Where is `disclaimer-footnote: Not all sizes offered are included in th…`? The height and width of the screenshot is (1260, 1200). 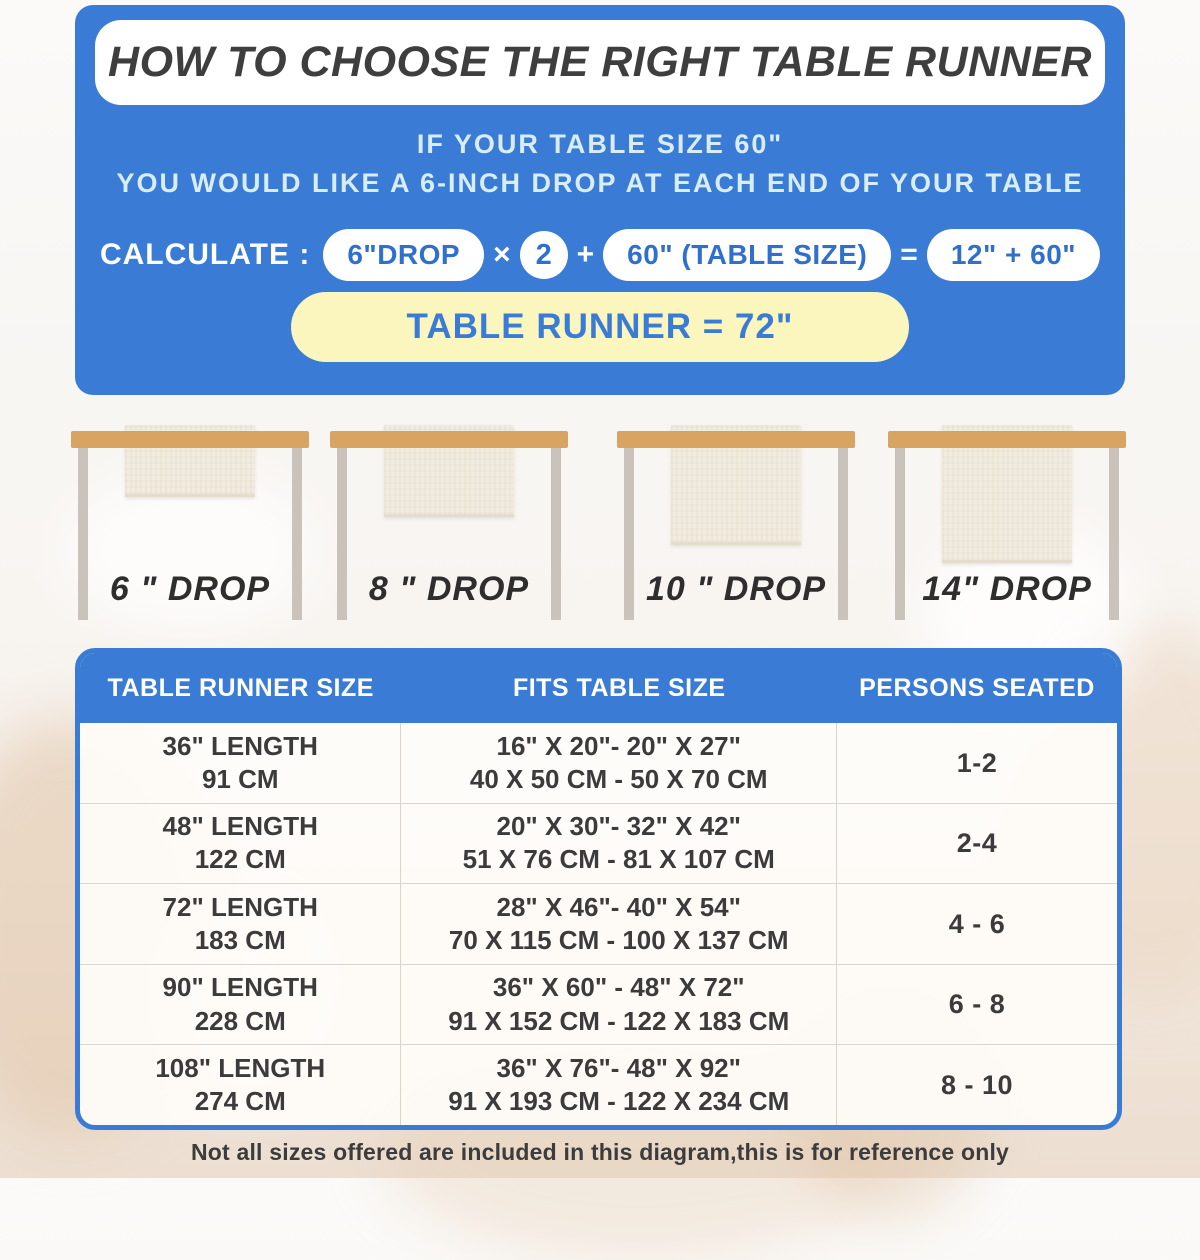 disclaimer-footnote: Not all sizes offered are included in th… is located at coordinates (600, 1152).